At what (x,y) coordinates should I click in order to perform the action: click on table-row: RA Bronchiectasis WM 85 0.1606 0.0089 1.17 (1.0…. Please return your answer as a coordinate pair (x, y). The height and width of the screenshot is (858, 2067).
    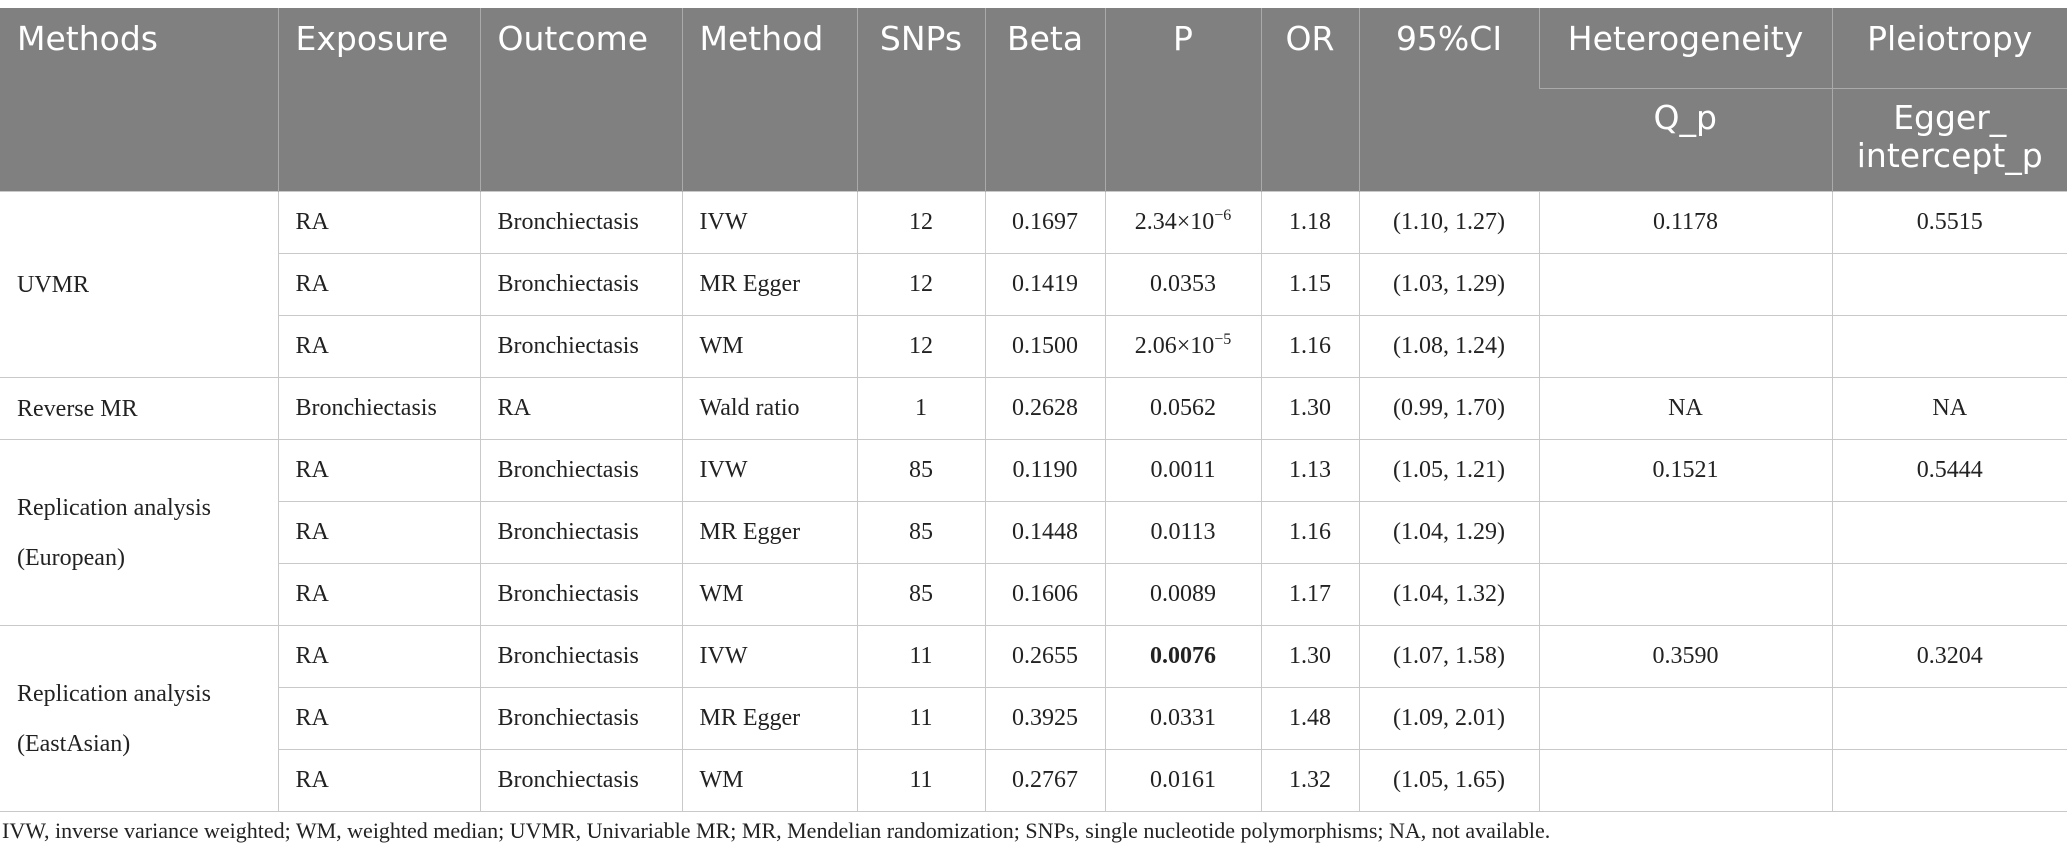
    Looking at the image, I should click on (1033, 594).